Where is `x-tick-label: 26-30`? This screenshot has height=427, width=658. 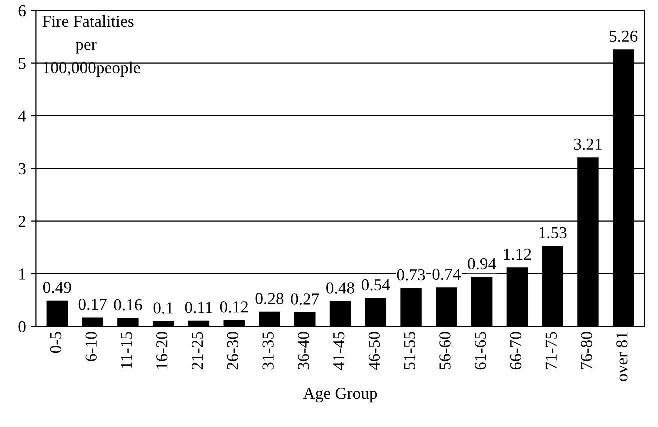 x-tick-label: 26-30 is located at coordinates (233, 351).